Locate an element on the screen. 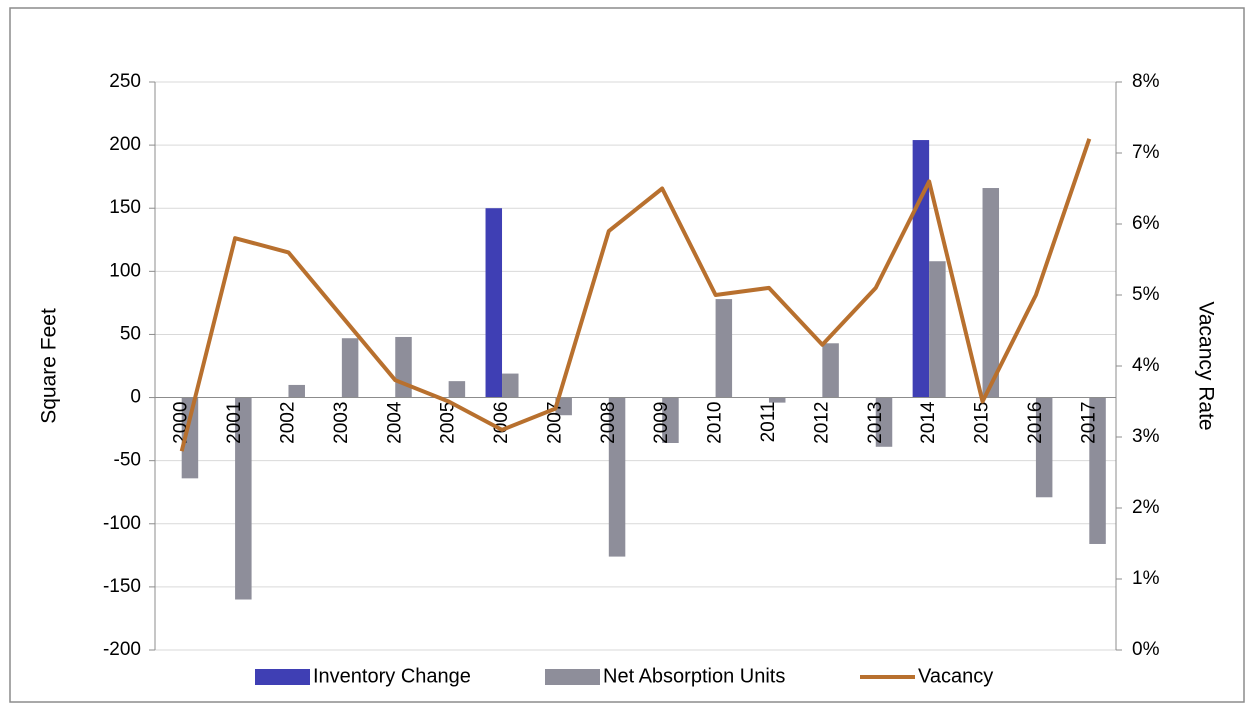 The image size is (1254, 716). y2-tick-label: 4% is located at coordinates (1146, 365).